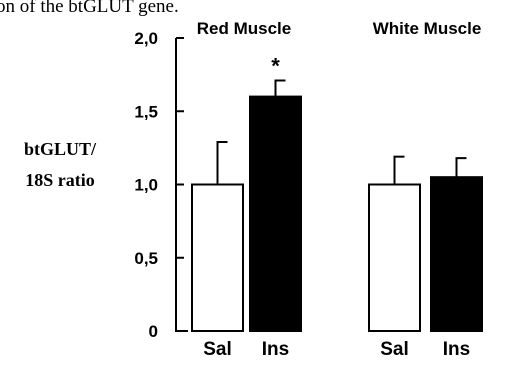 Image resolution: width=506 pixels, height=368 pixels. I want to click on y-tick-label: 1,0, so click(146, 185).